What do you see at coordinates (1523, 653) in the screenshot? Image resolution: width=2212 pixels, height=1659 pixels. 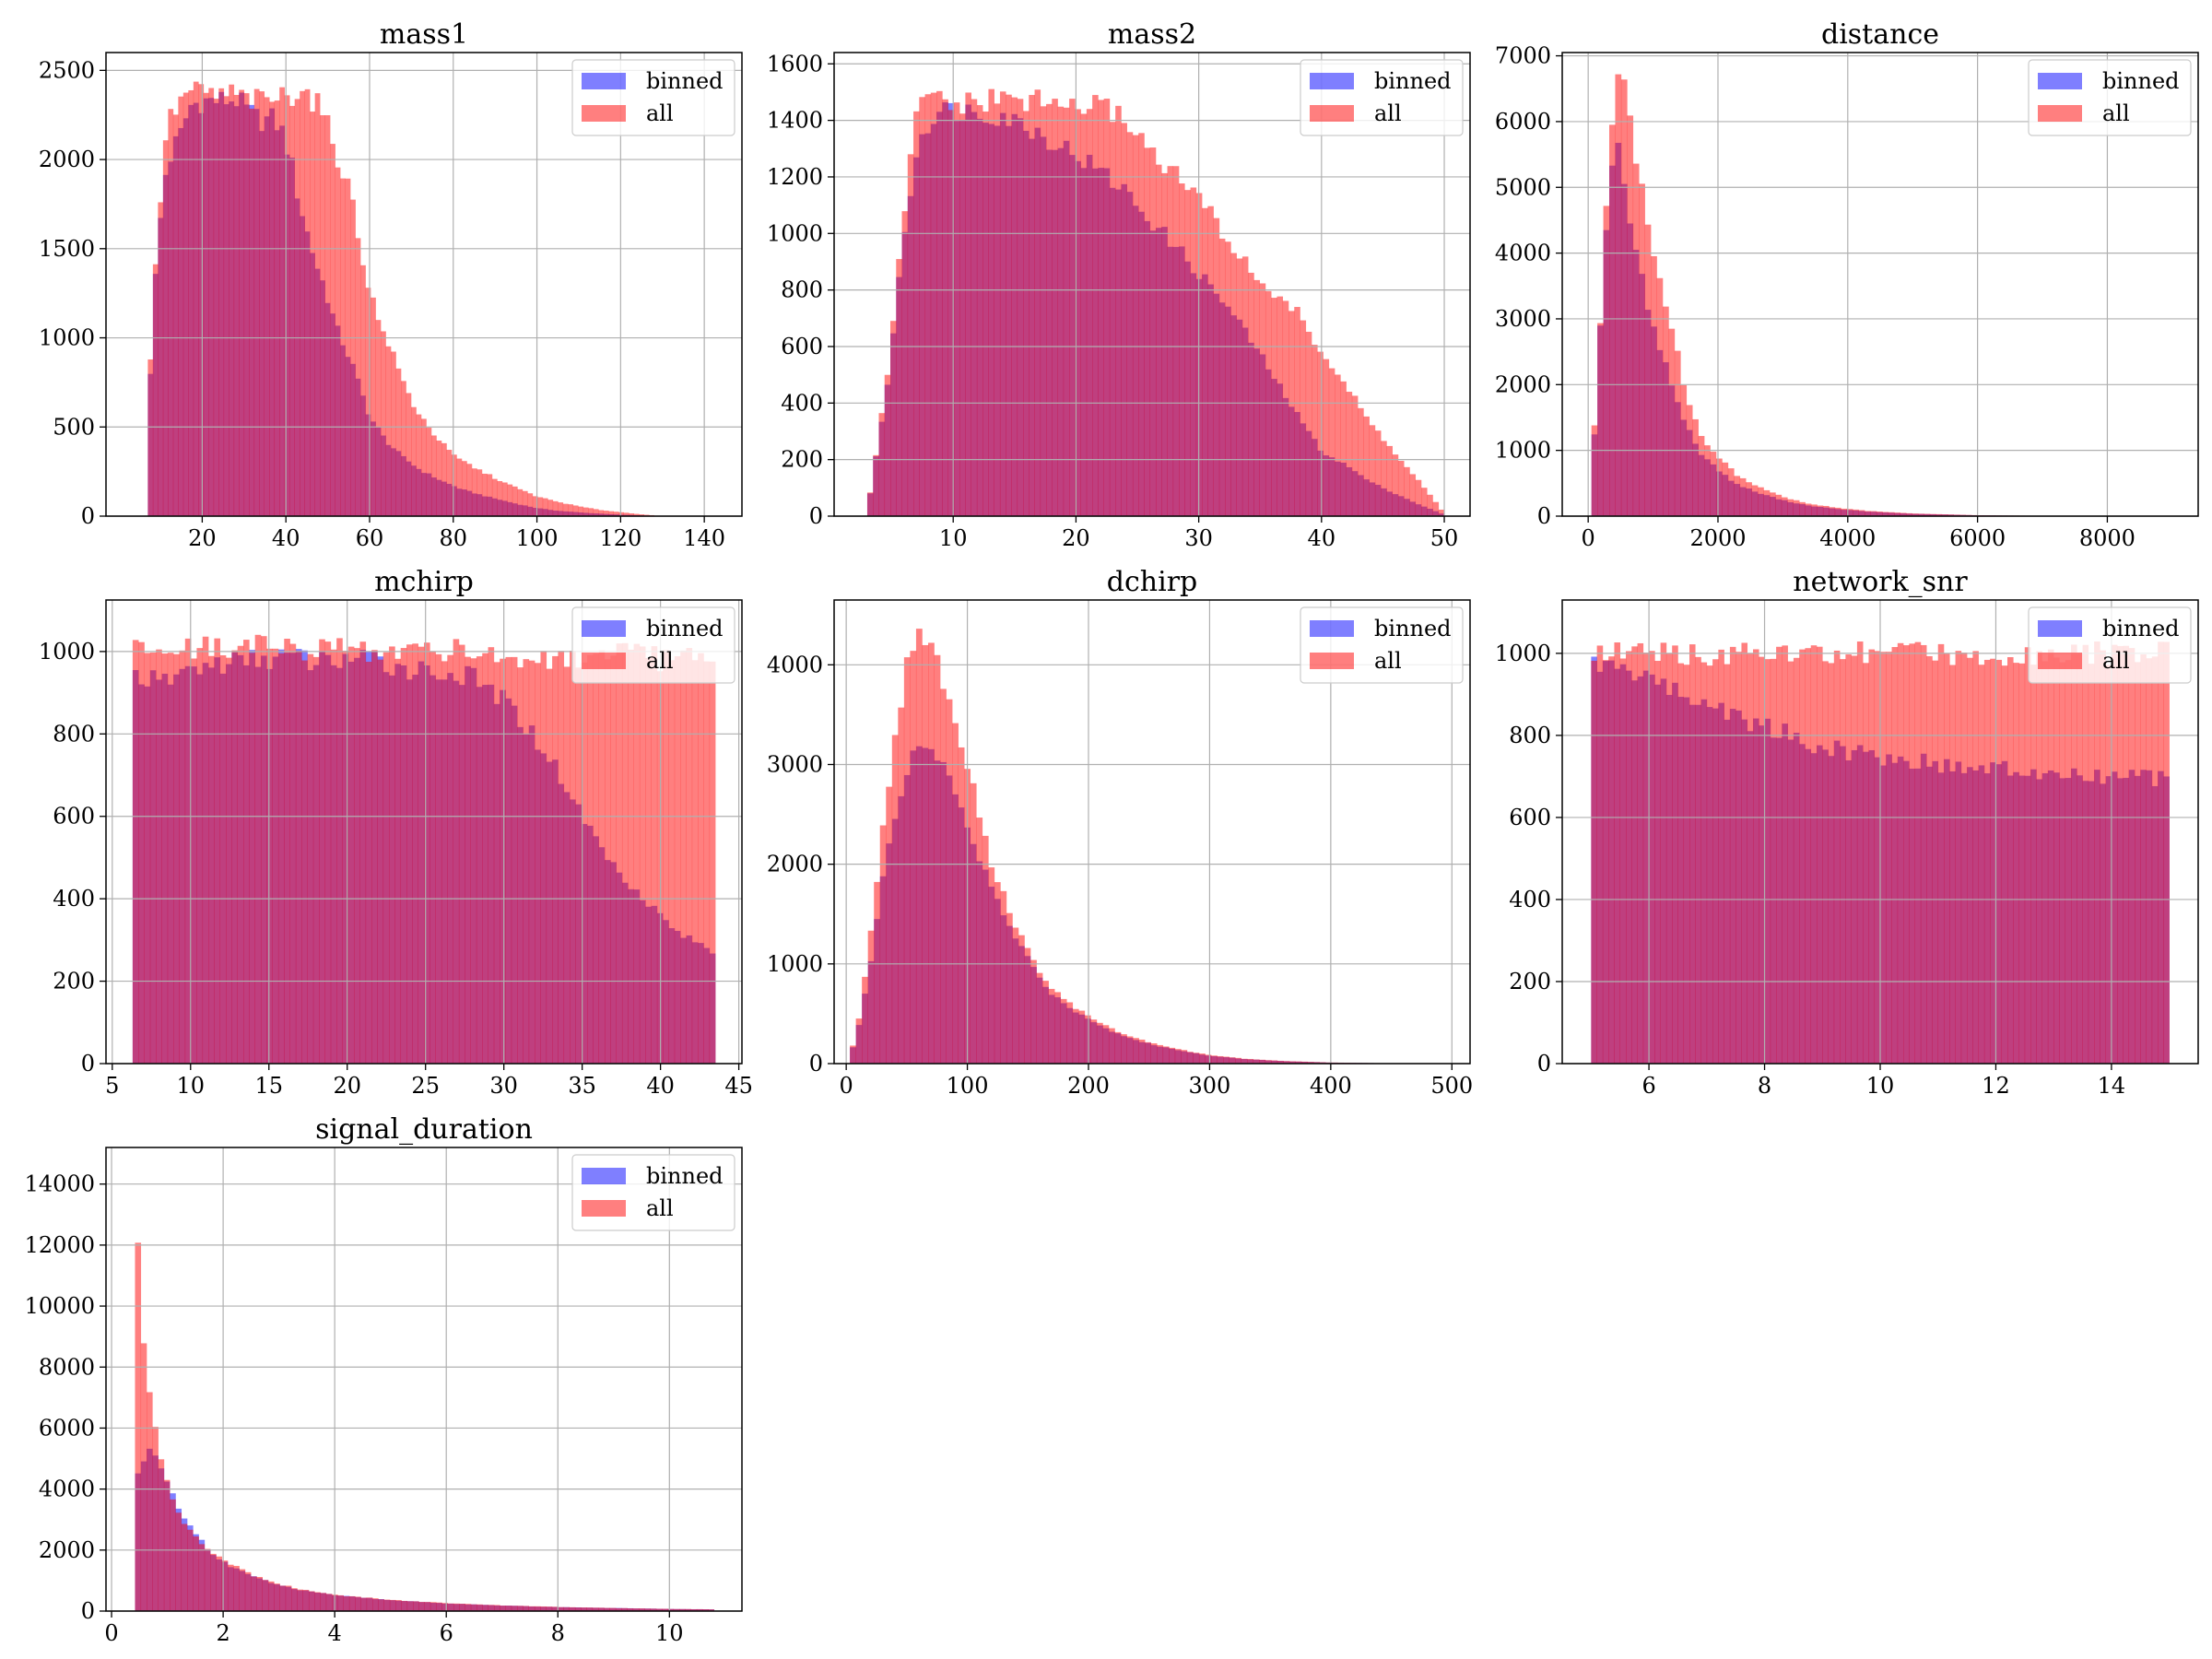 I see `y-tick-label: 1000` at bounding box center [1523, 653].